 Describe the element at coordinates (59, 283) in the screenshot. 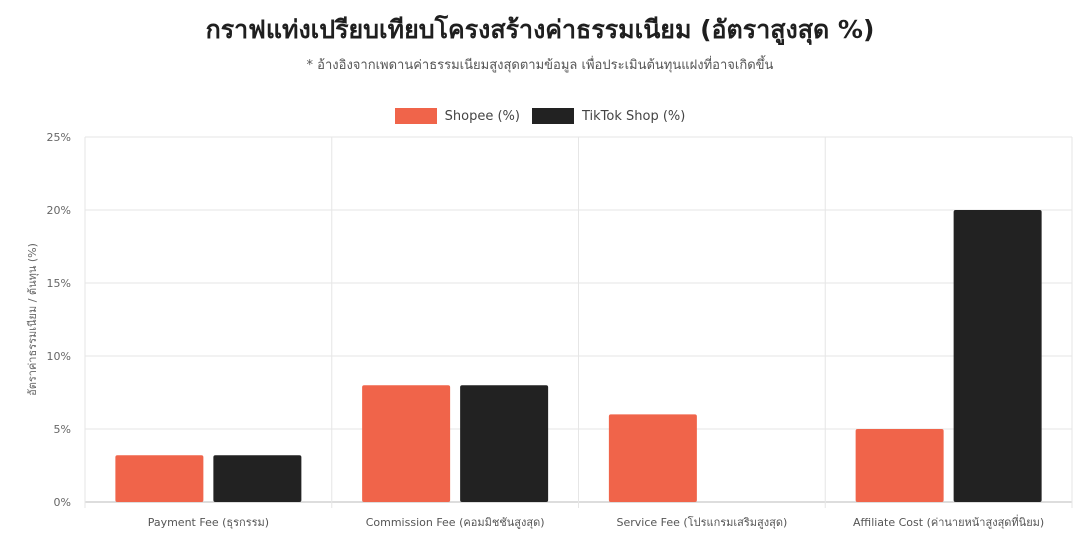

I see `y-tick-label: 15%` at that location.